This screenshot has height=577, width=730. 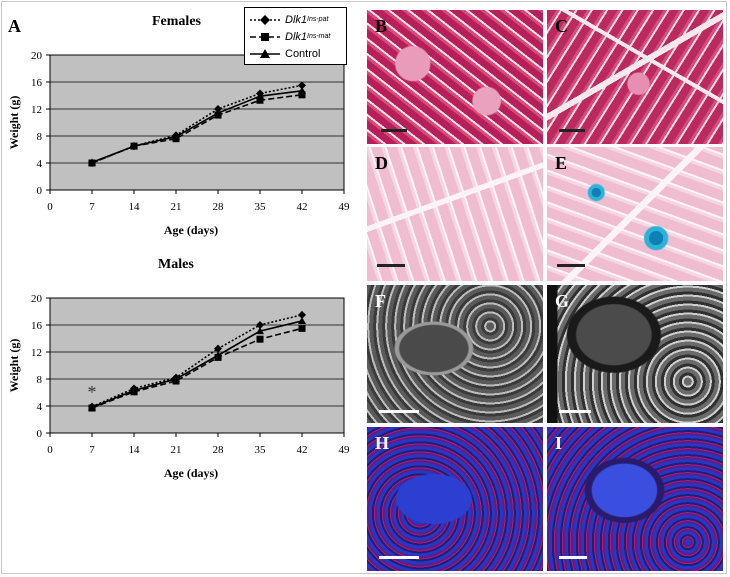 I want to click on micrograph-d: D, so click(x=455, y=214).